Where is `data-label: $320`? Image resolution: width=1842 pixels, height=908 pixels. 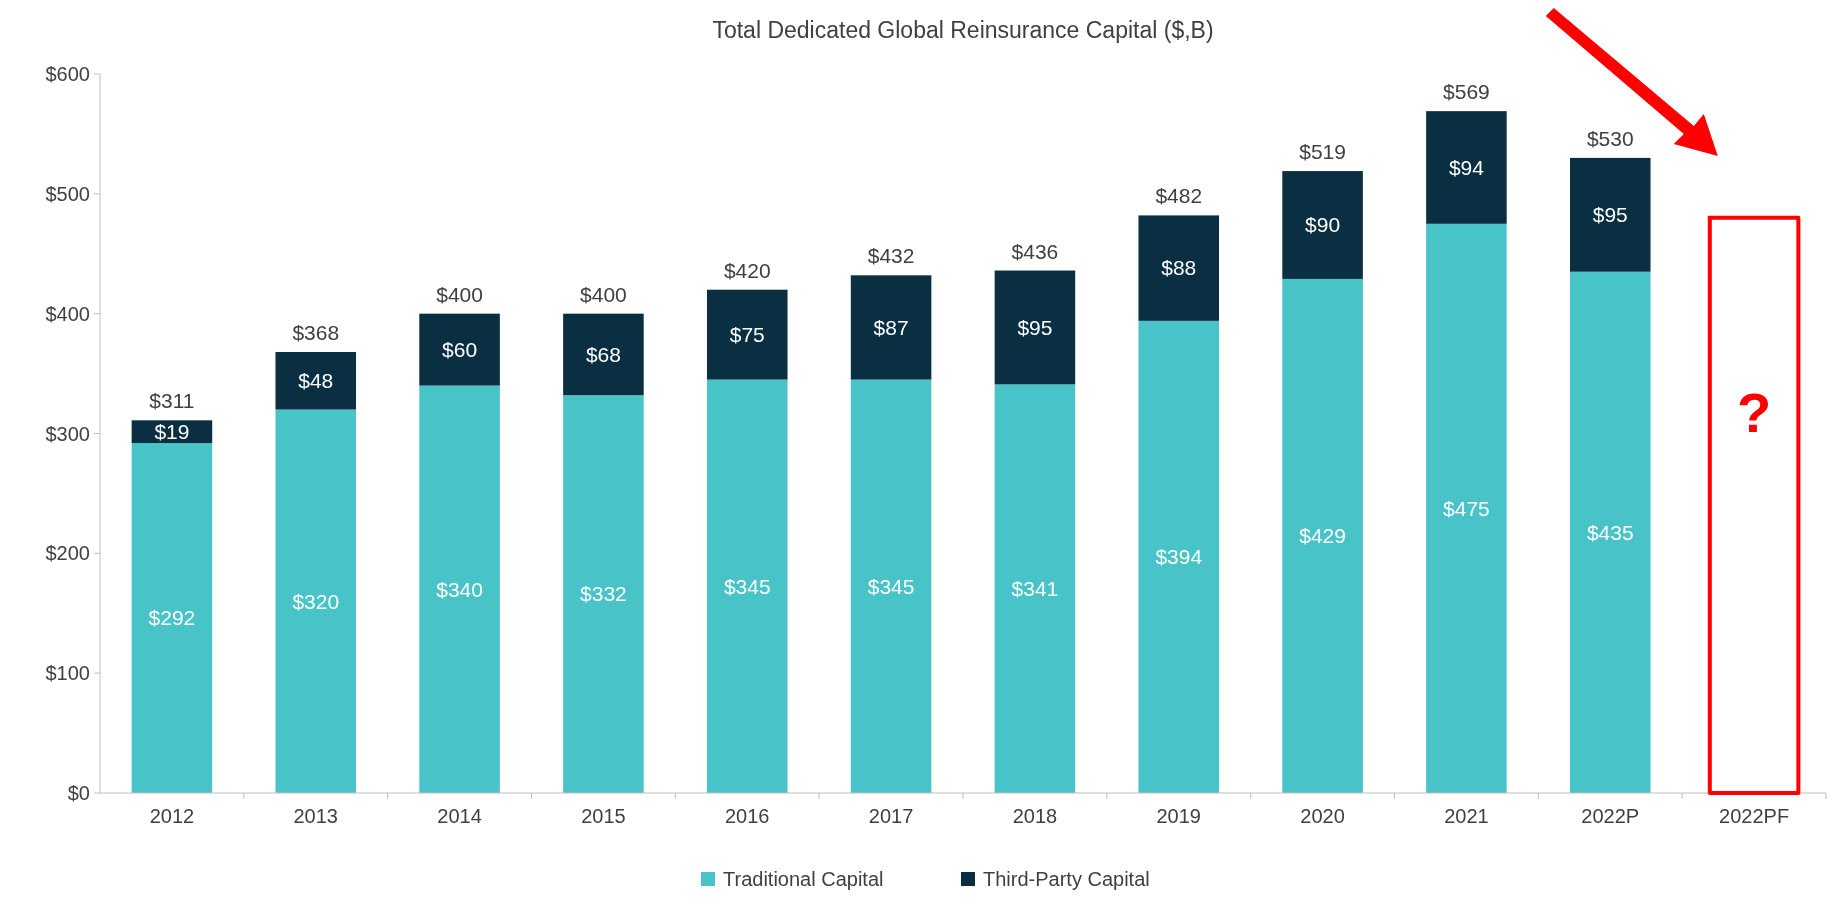 data-label: $320 is located at coordinates (316, 601).